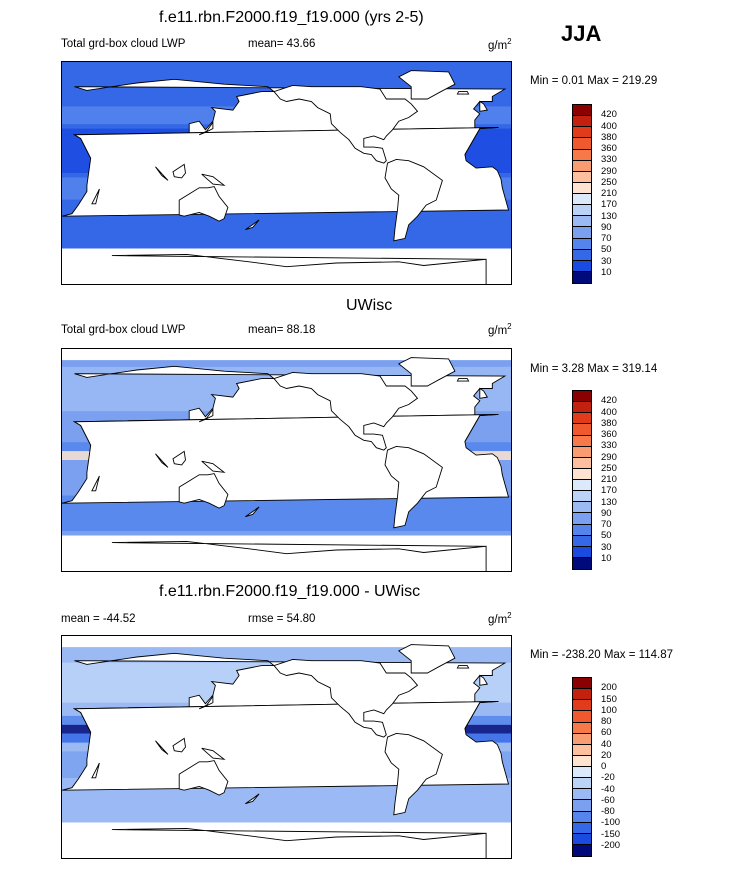 Image resolution: width=733 pixels, height=872 pixels. I want to click on colorbar-tick-label: 290, so click(609, 171).